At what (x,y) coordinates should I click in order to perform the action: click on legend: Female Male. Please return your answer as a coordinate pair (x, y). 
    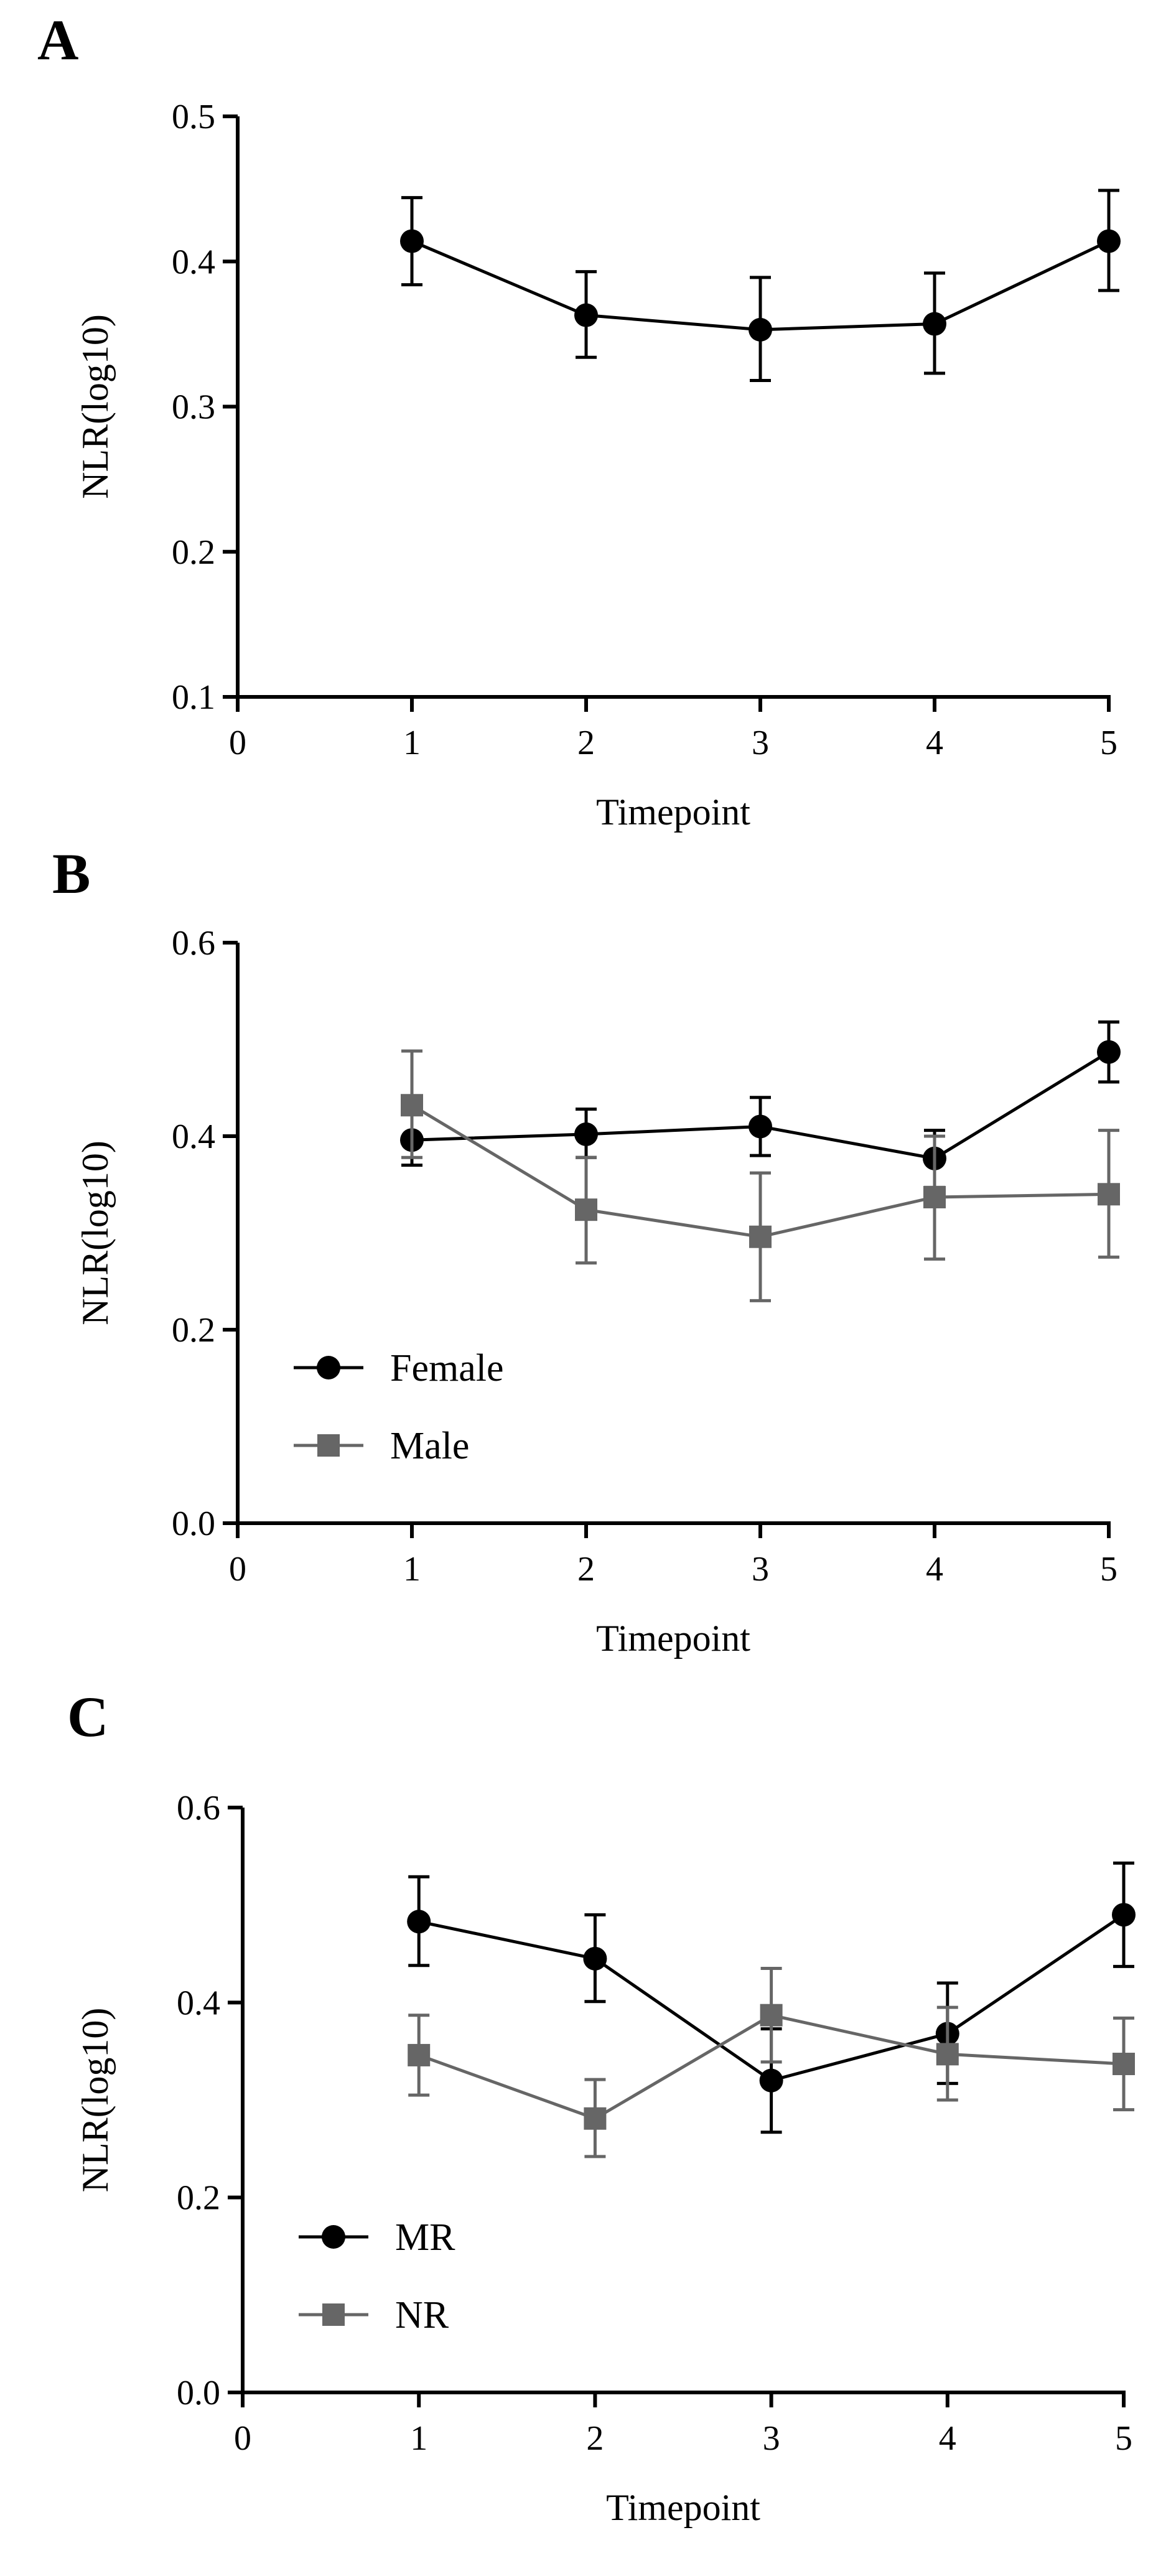
    Looking at the image, I should click on (399, 1407).